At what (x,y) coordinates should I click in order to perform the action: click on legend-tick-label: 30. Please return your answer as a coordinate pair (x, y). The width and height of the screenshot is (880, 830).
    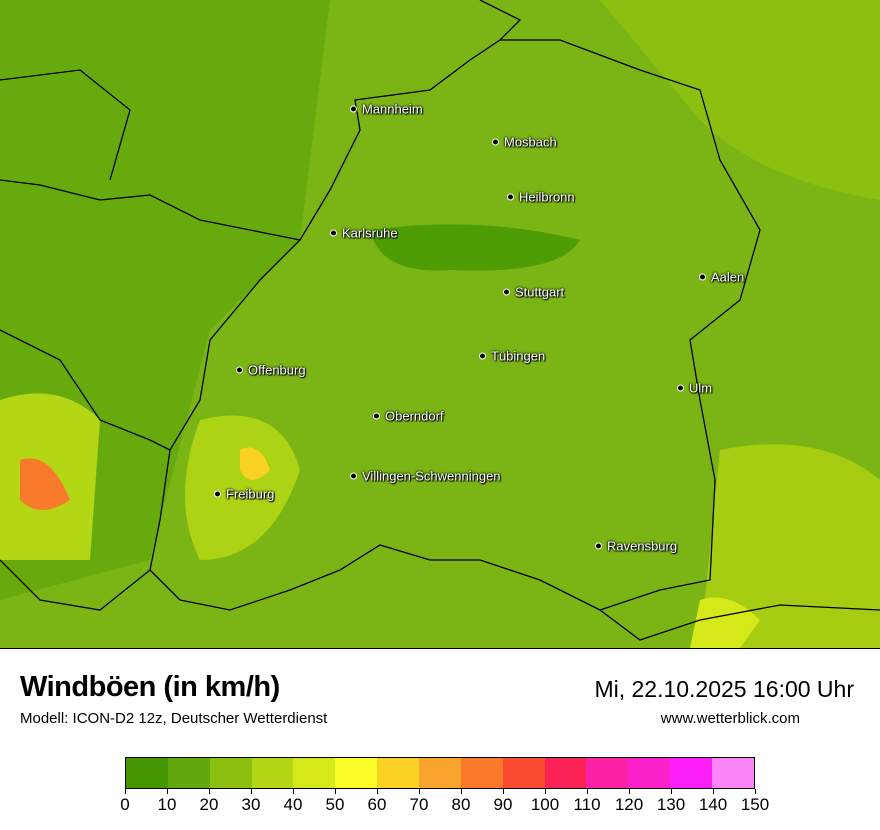
    Looking at the image, I should click on (251, 804).